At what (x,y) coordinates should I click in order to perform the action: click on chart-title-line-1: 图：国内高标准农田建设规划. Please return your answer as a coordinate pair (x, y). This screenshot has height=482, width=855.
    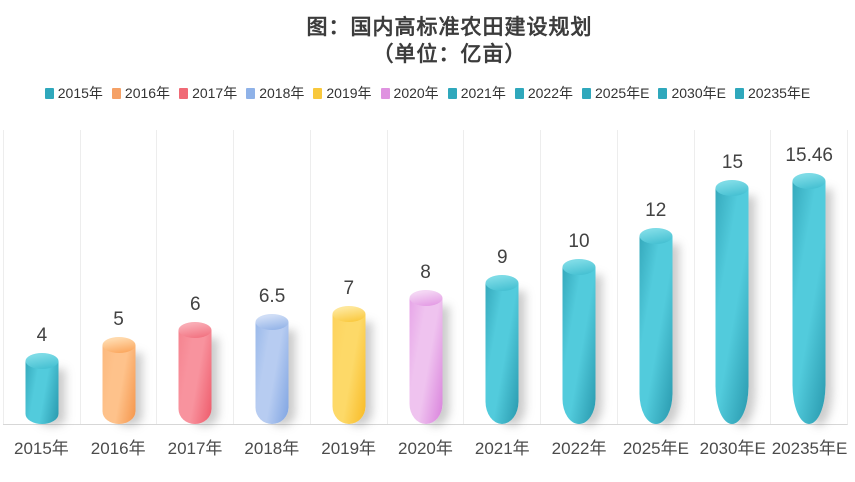
    Looking at the image, I should click on (449, 27).